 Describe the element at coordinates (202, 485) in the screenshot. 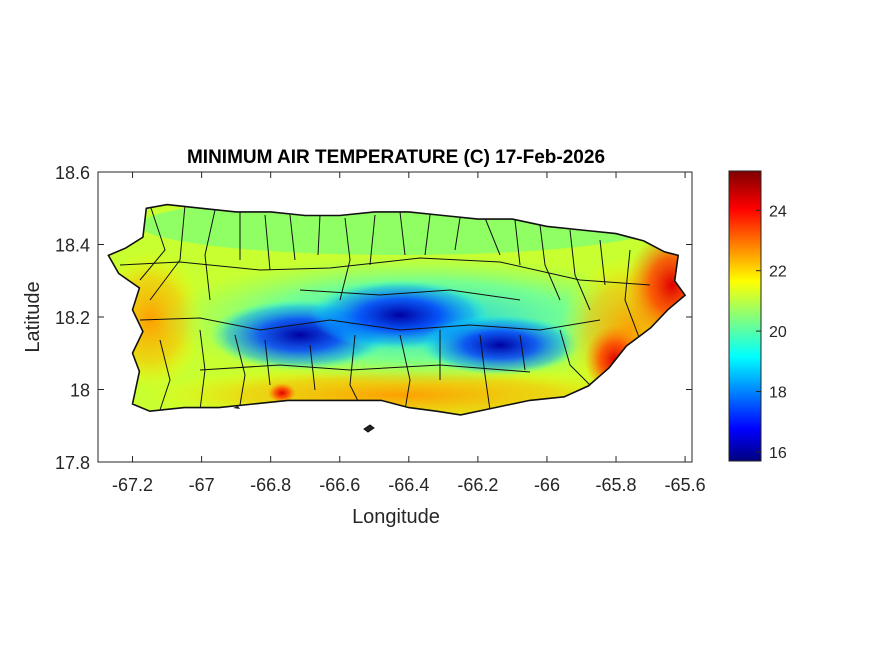

I see `x-tick-label: -67` at that location.